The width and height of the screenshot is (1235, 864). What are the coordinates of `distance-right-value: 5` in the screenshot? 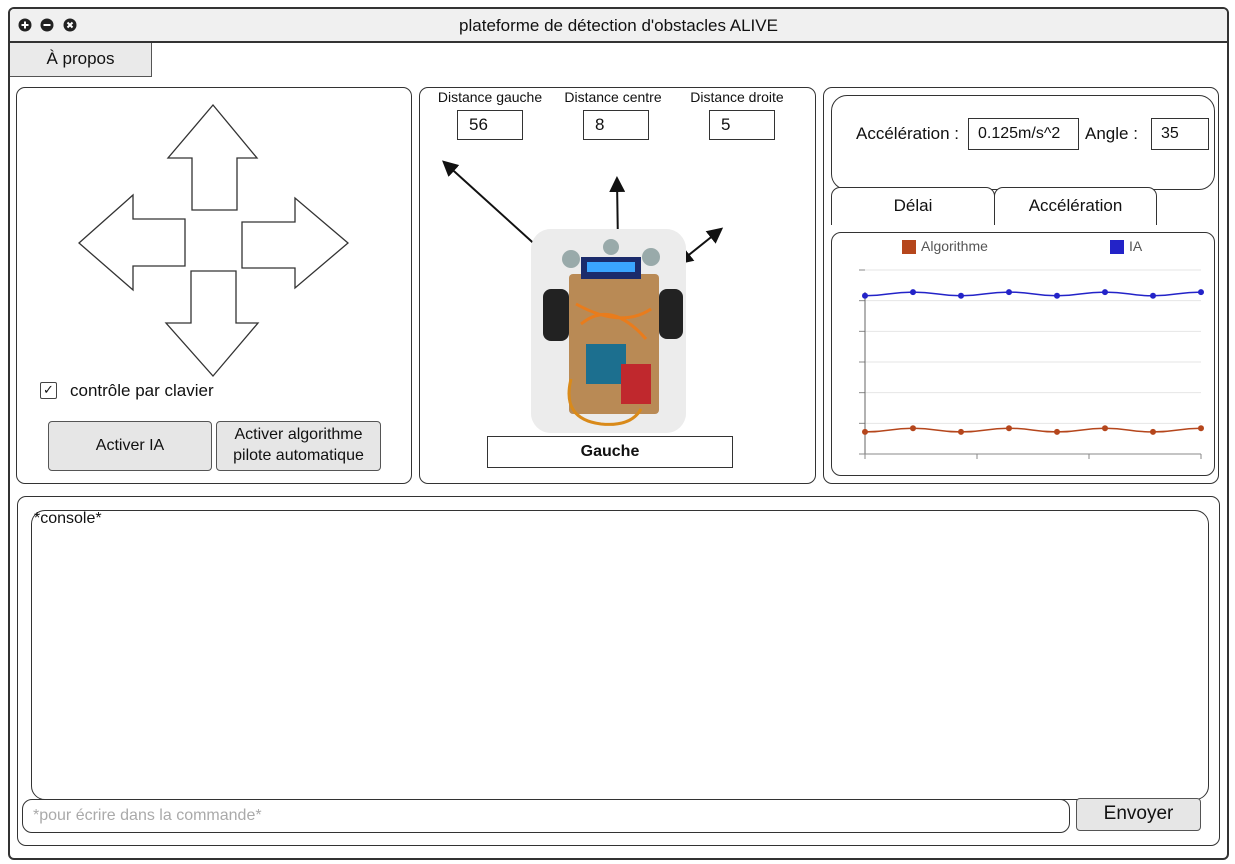 It's located at (742, 125).